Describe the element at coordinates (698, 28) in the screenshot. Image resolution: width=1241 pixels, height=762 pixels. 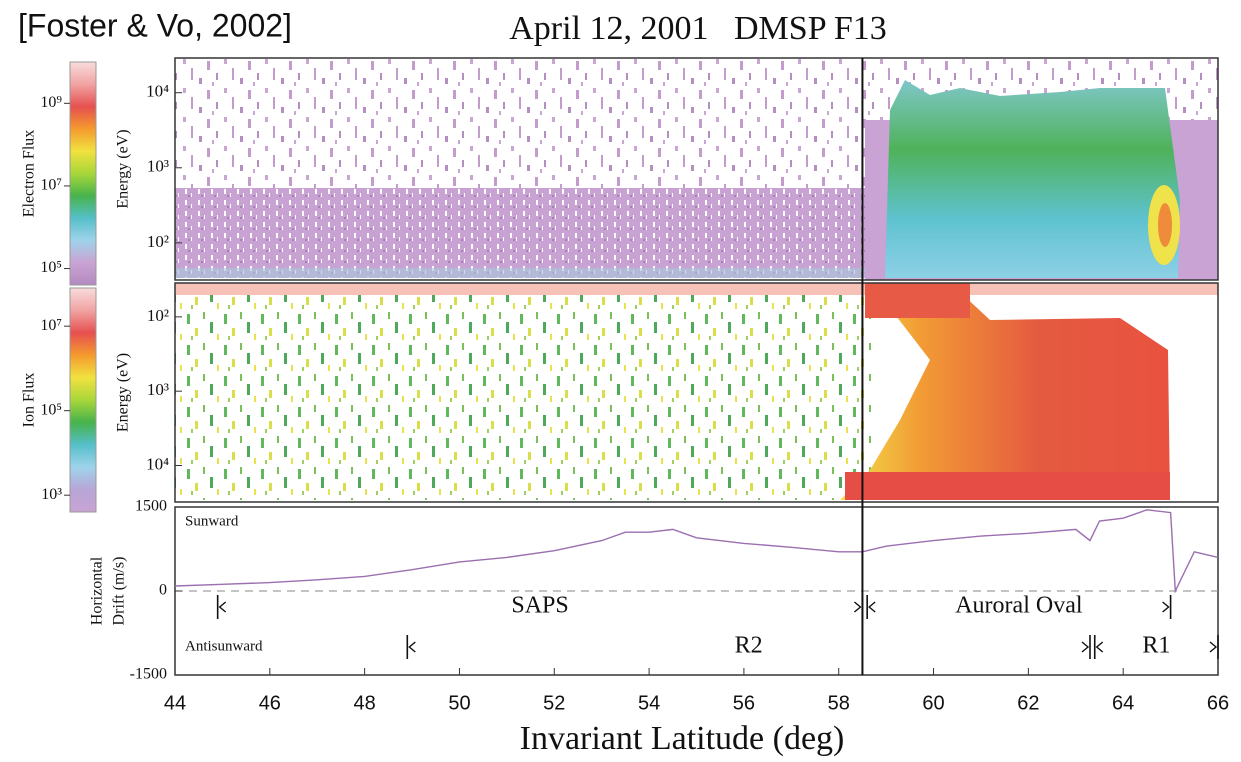
I see `chart-title: April 12, 2001 DMSP F13` at that location.